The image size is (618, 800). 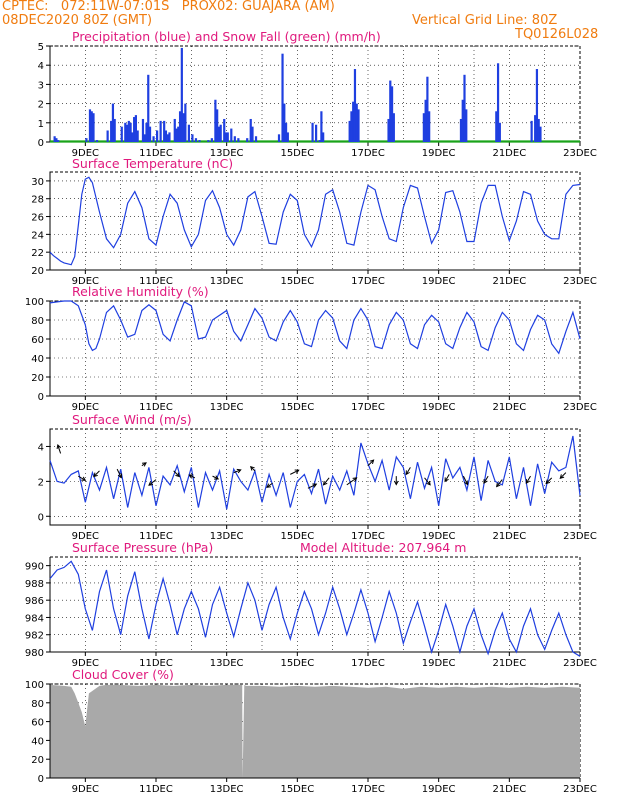 What do you see at coordinates (34, 636) in the screenshot?
I see `pressure-ytick-label: 982` at bounding box center [34, 636].